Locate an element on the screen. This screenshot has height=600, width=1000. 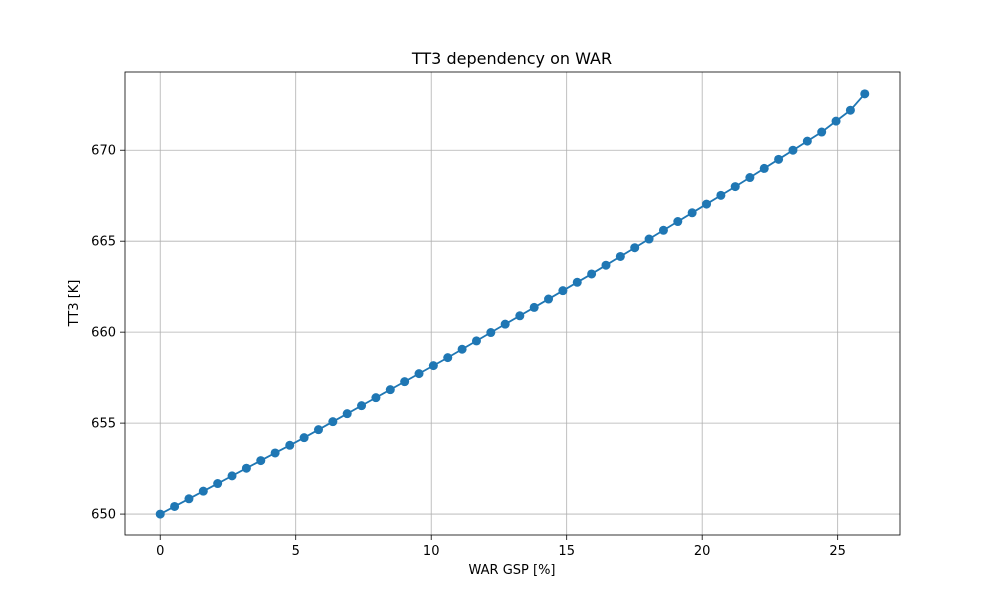
x-tick-label: 15 is located at coordinates (566, 551).